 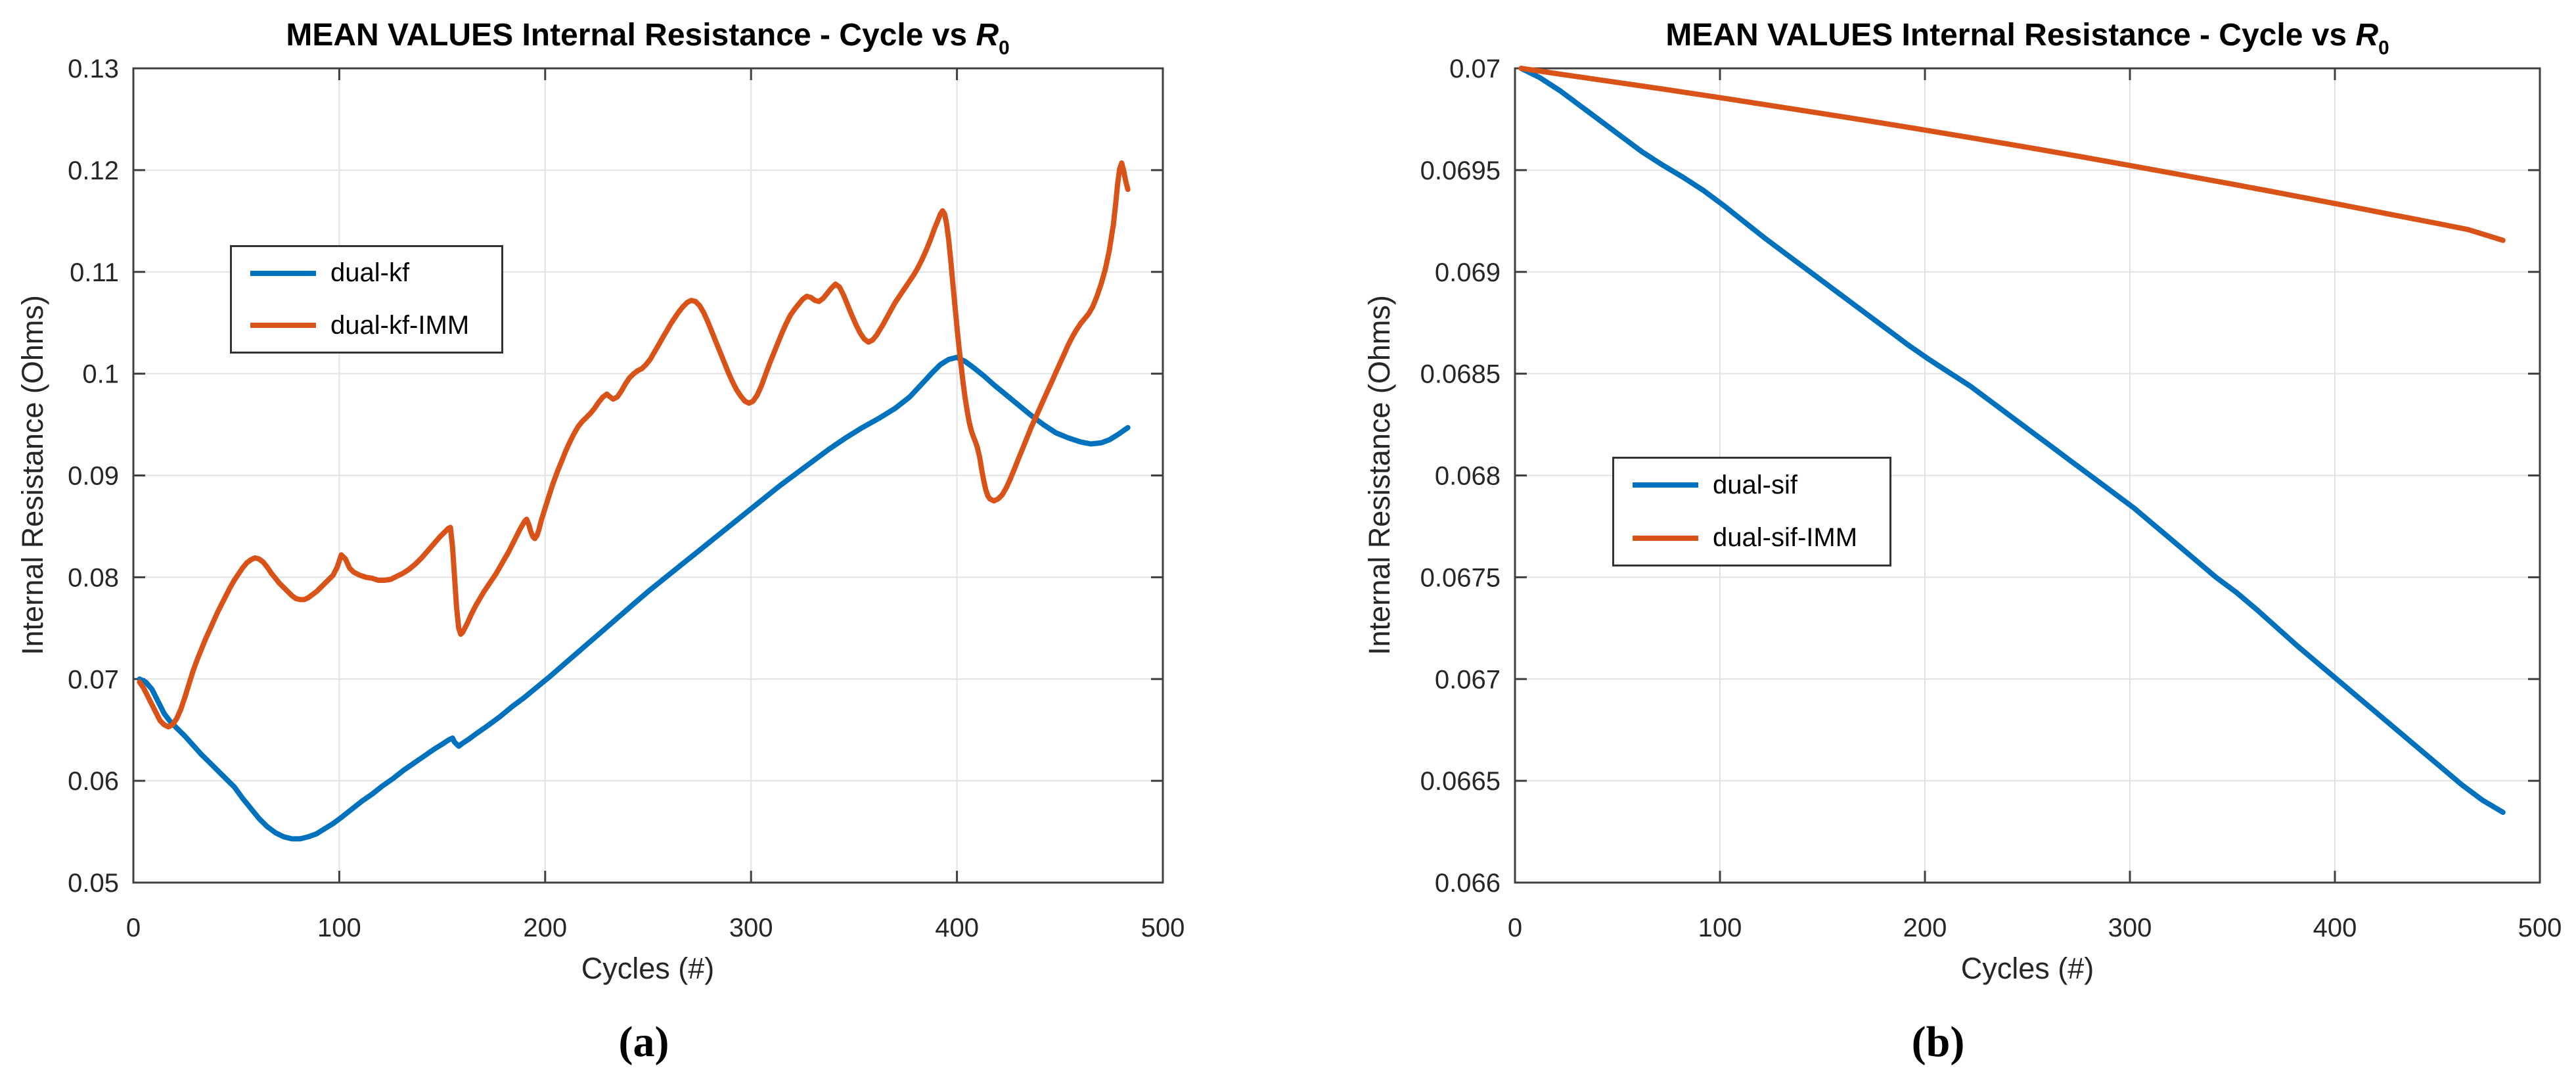 I want to click on y-tick-label: 0.11, so click(x=94, y=272).